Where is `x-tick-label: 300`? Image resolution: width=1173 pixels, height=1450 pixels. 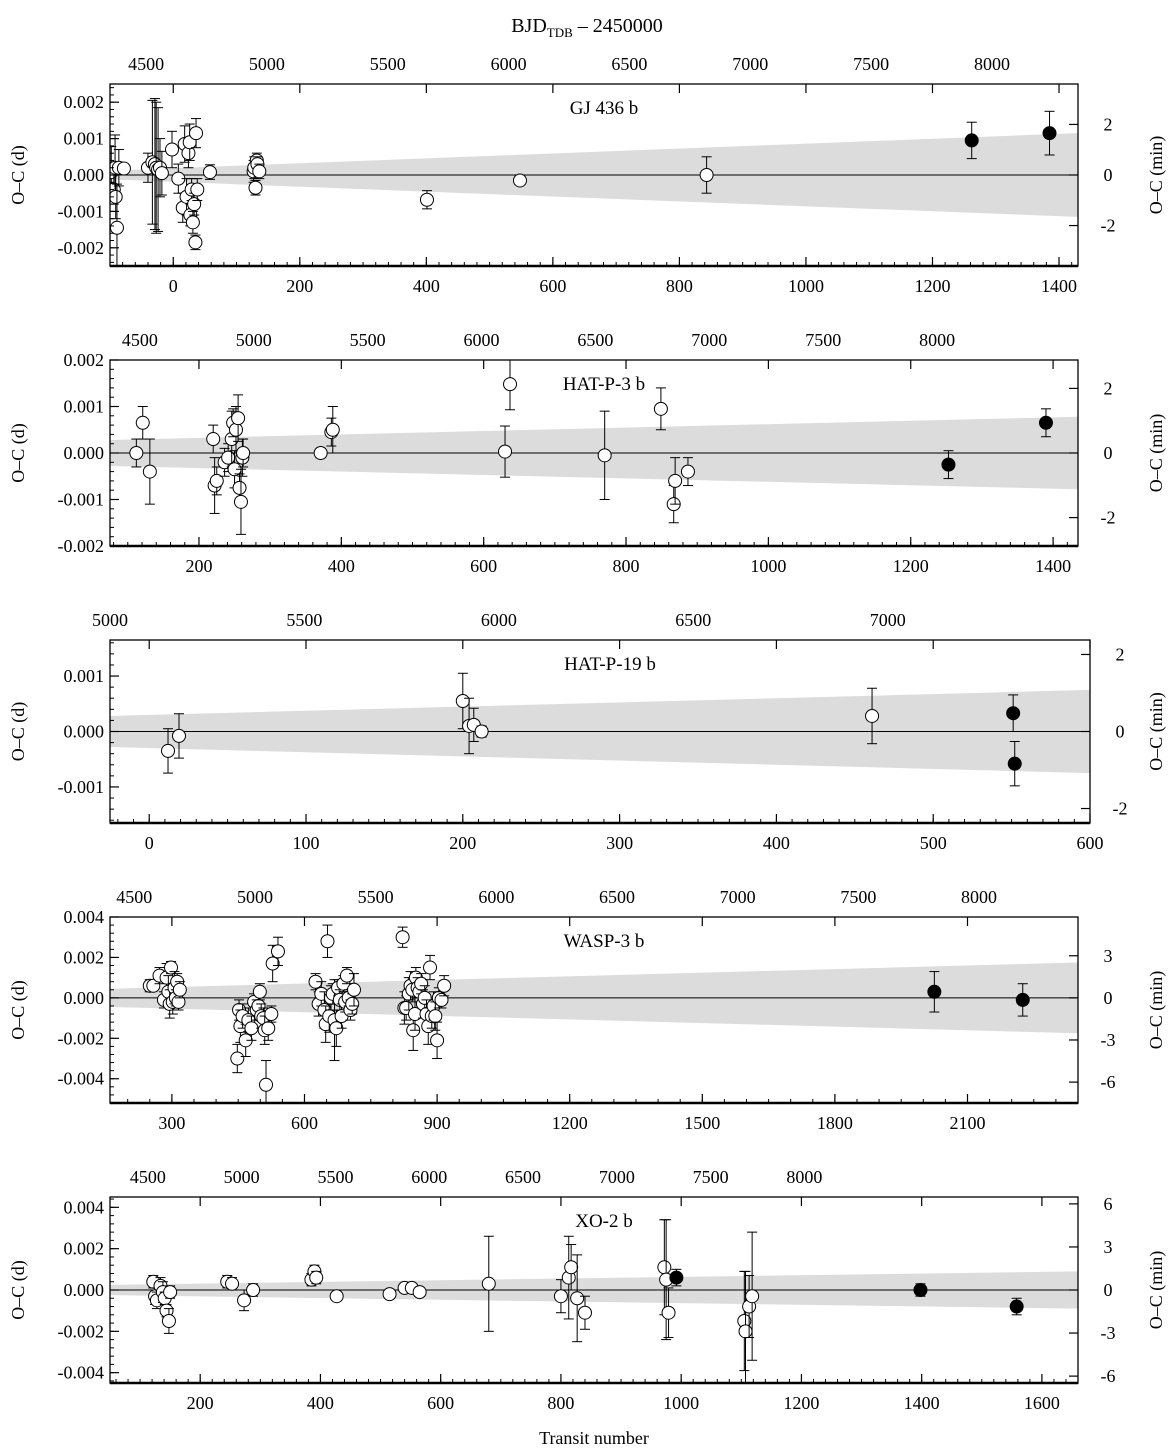
x-tick-label: 300 is located at coordinates (619, 843).